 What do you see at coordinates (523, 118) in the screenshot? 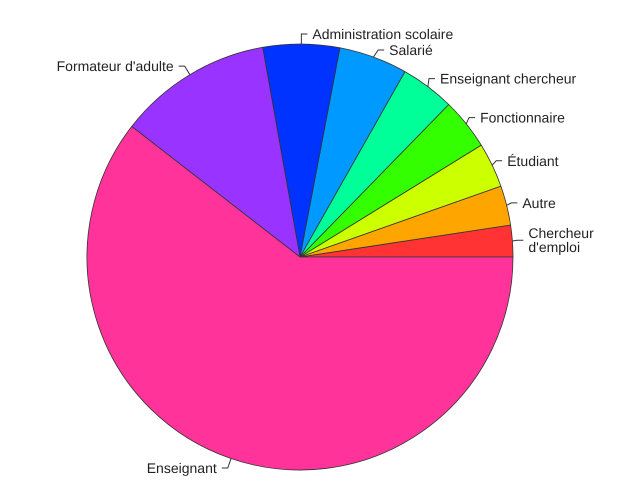
I see `slice-label: Fonctionnaire` at bounding box center [523, 118].